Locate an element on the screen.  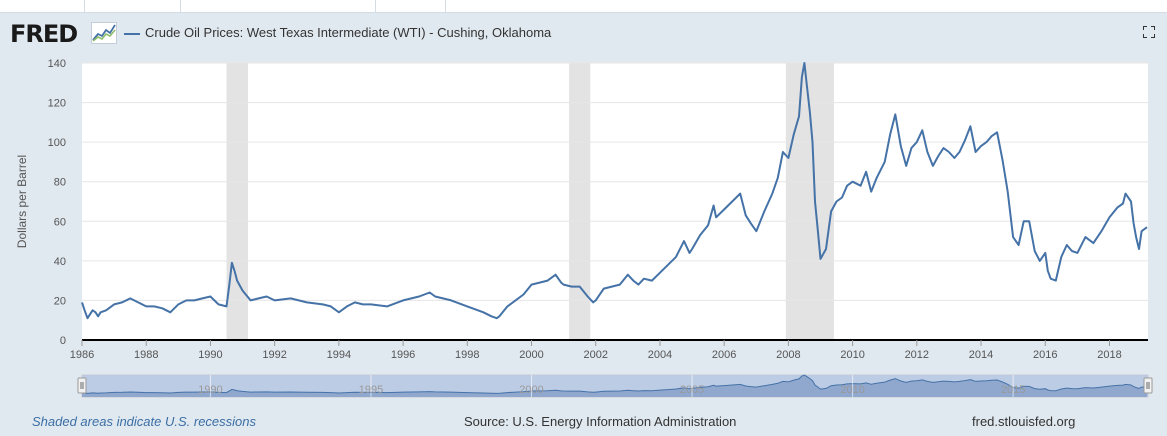
x-tick-label: 2008 is located at coordinates (788, 355).